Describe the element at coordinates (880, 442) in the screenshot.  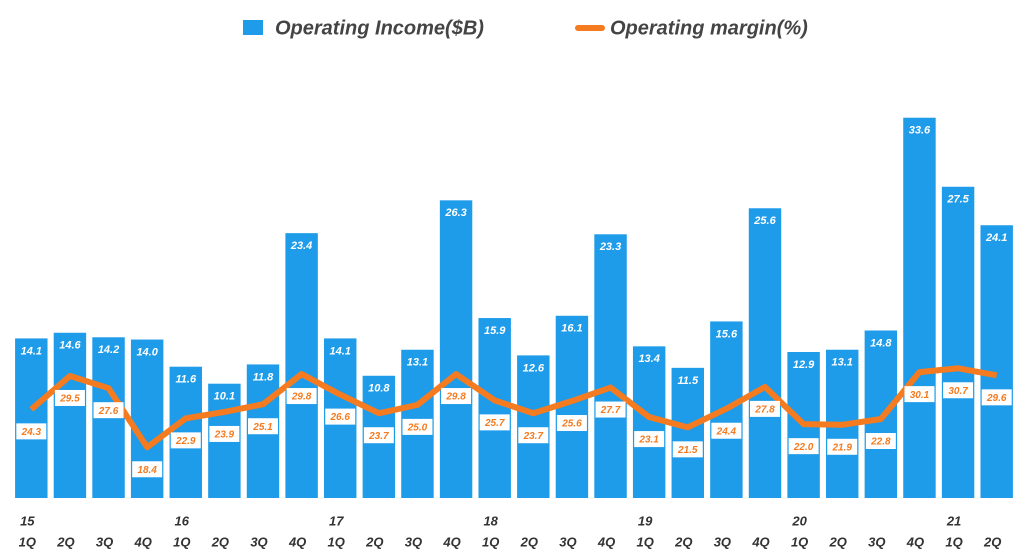
I see `line-label: 22.8` at that location.